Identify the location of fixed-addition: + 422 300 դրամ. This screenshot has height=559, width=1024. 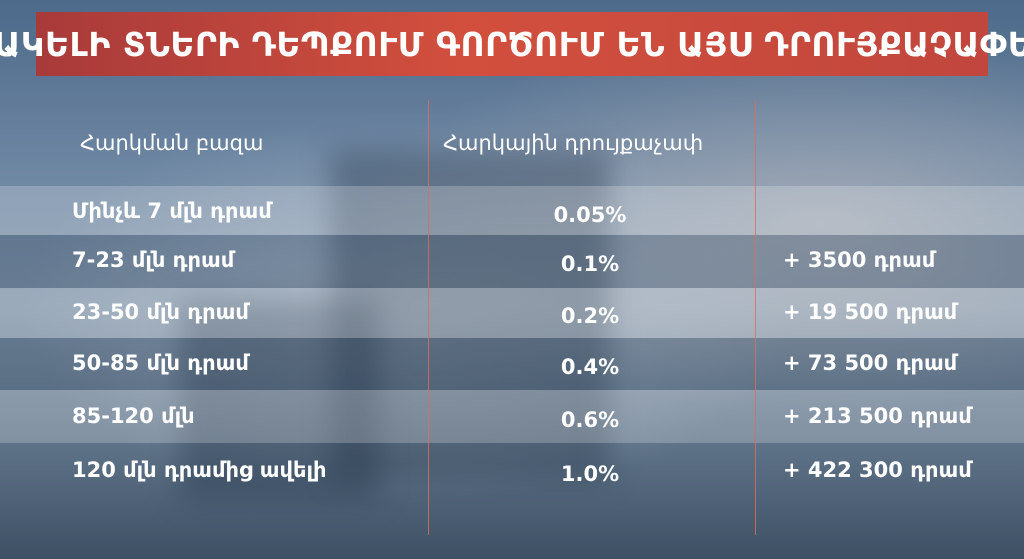
(877, 470).